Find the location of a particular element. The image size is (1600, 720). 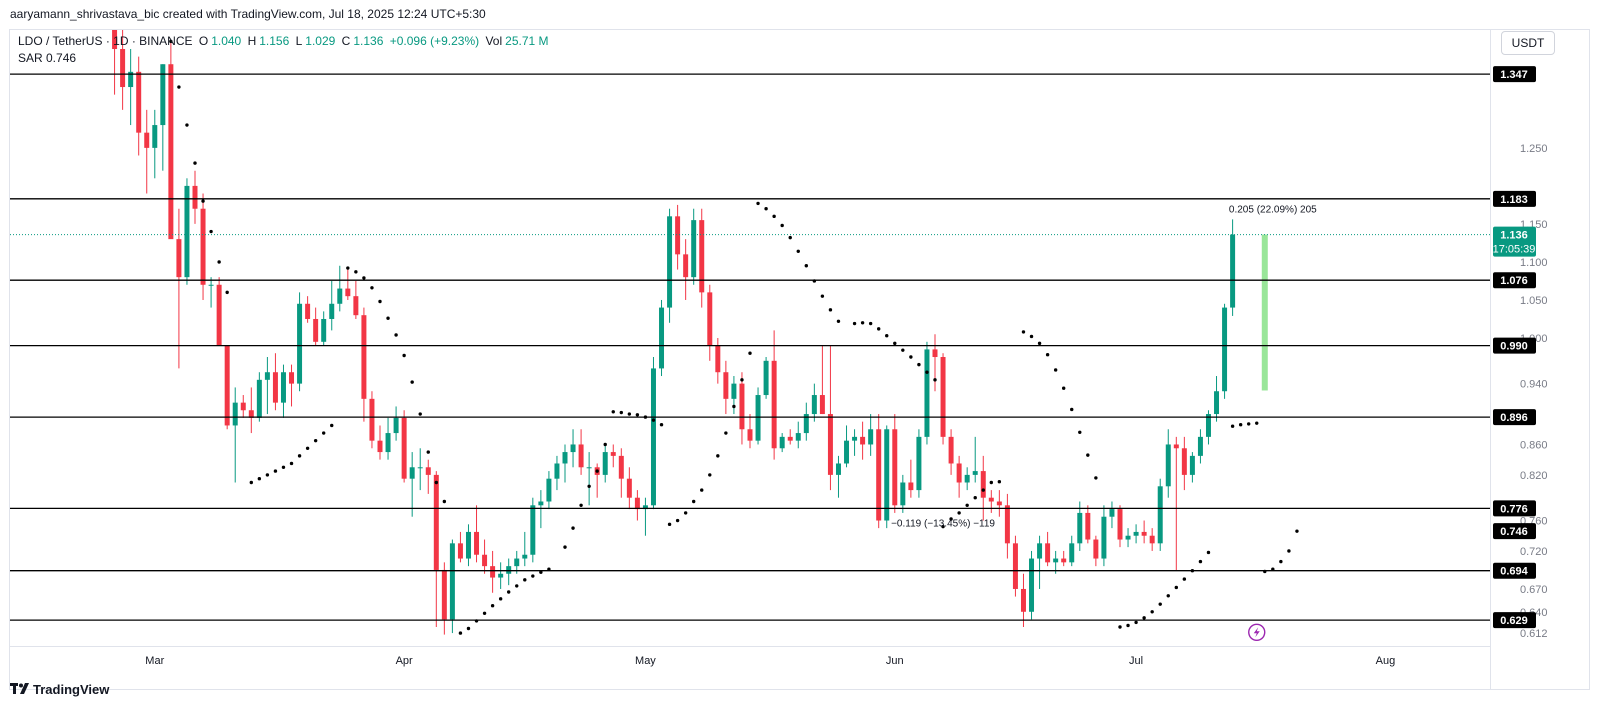

level-price-label: 0.629 is located at coordinates (1514, 620).